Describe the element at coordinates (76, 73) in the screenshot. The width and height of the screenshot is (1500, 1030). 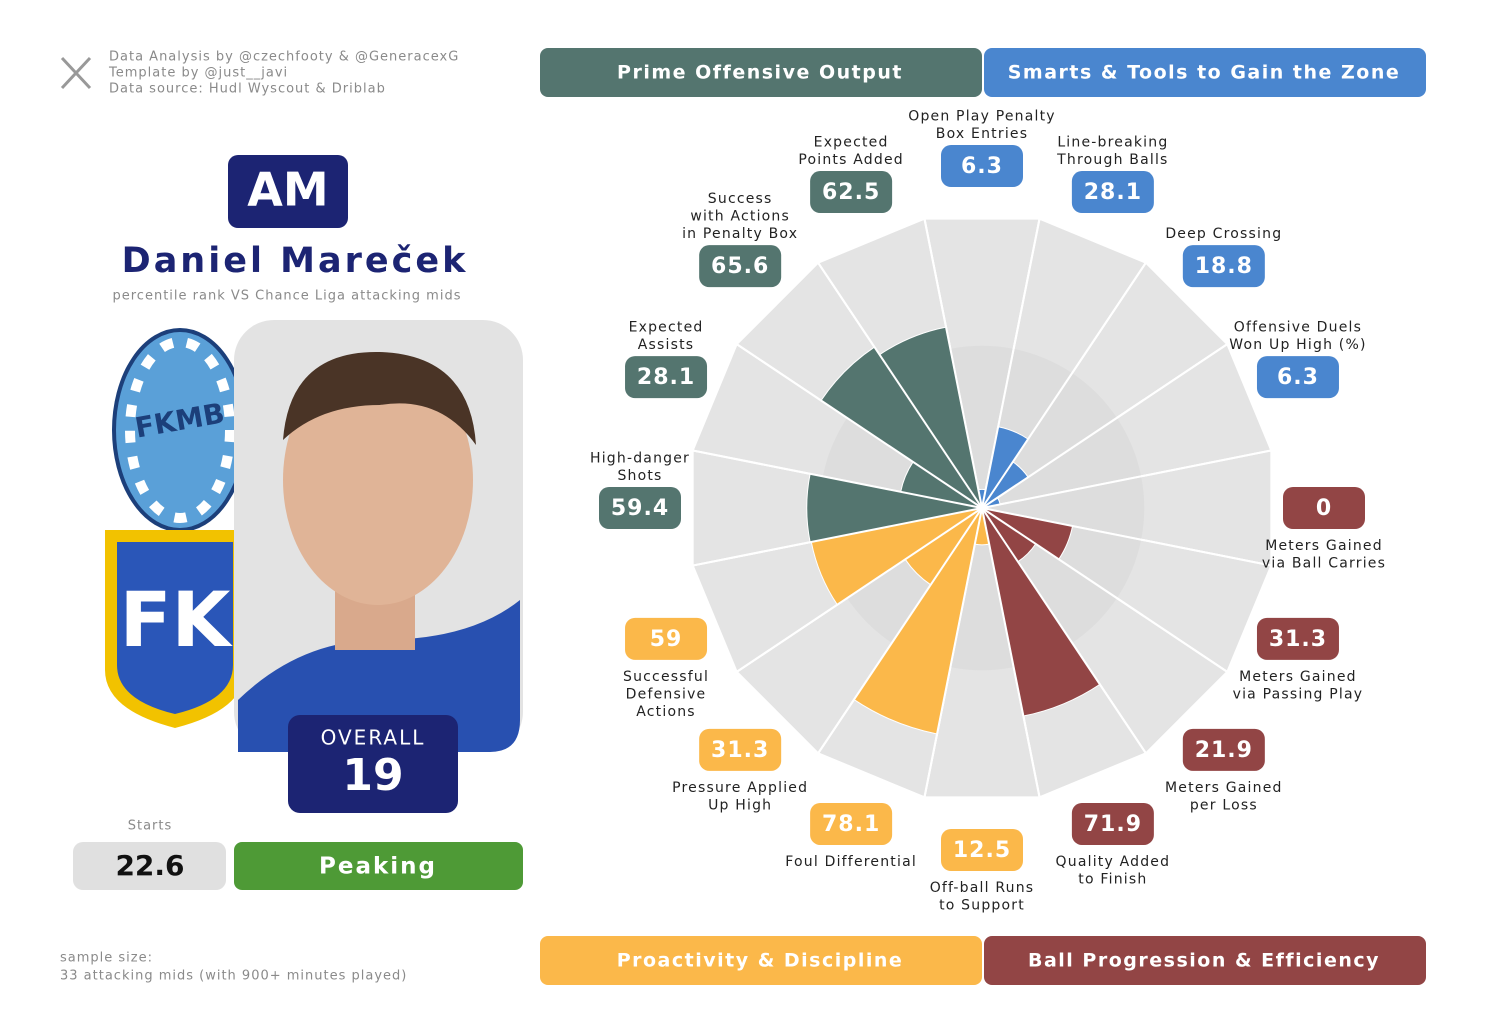
I see `x-logo` at that location.